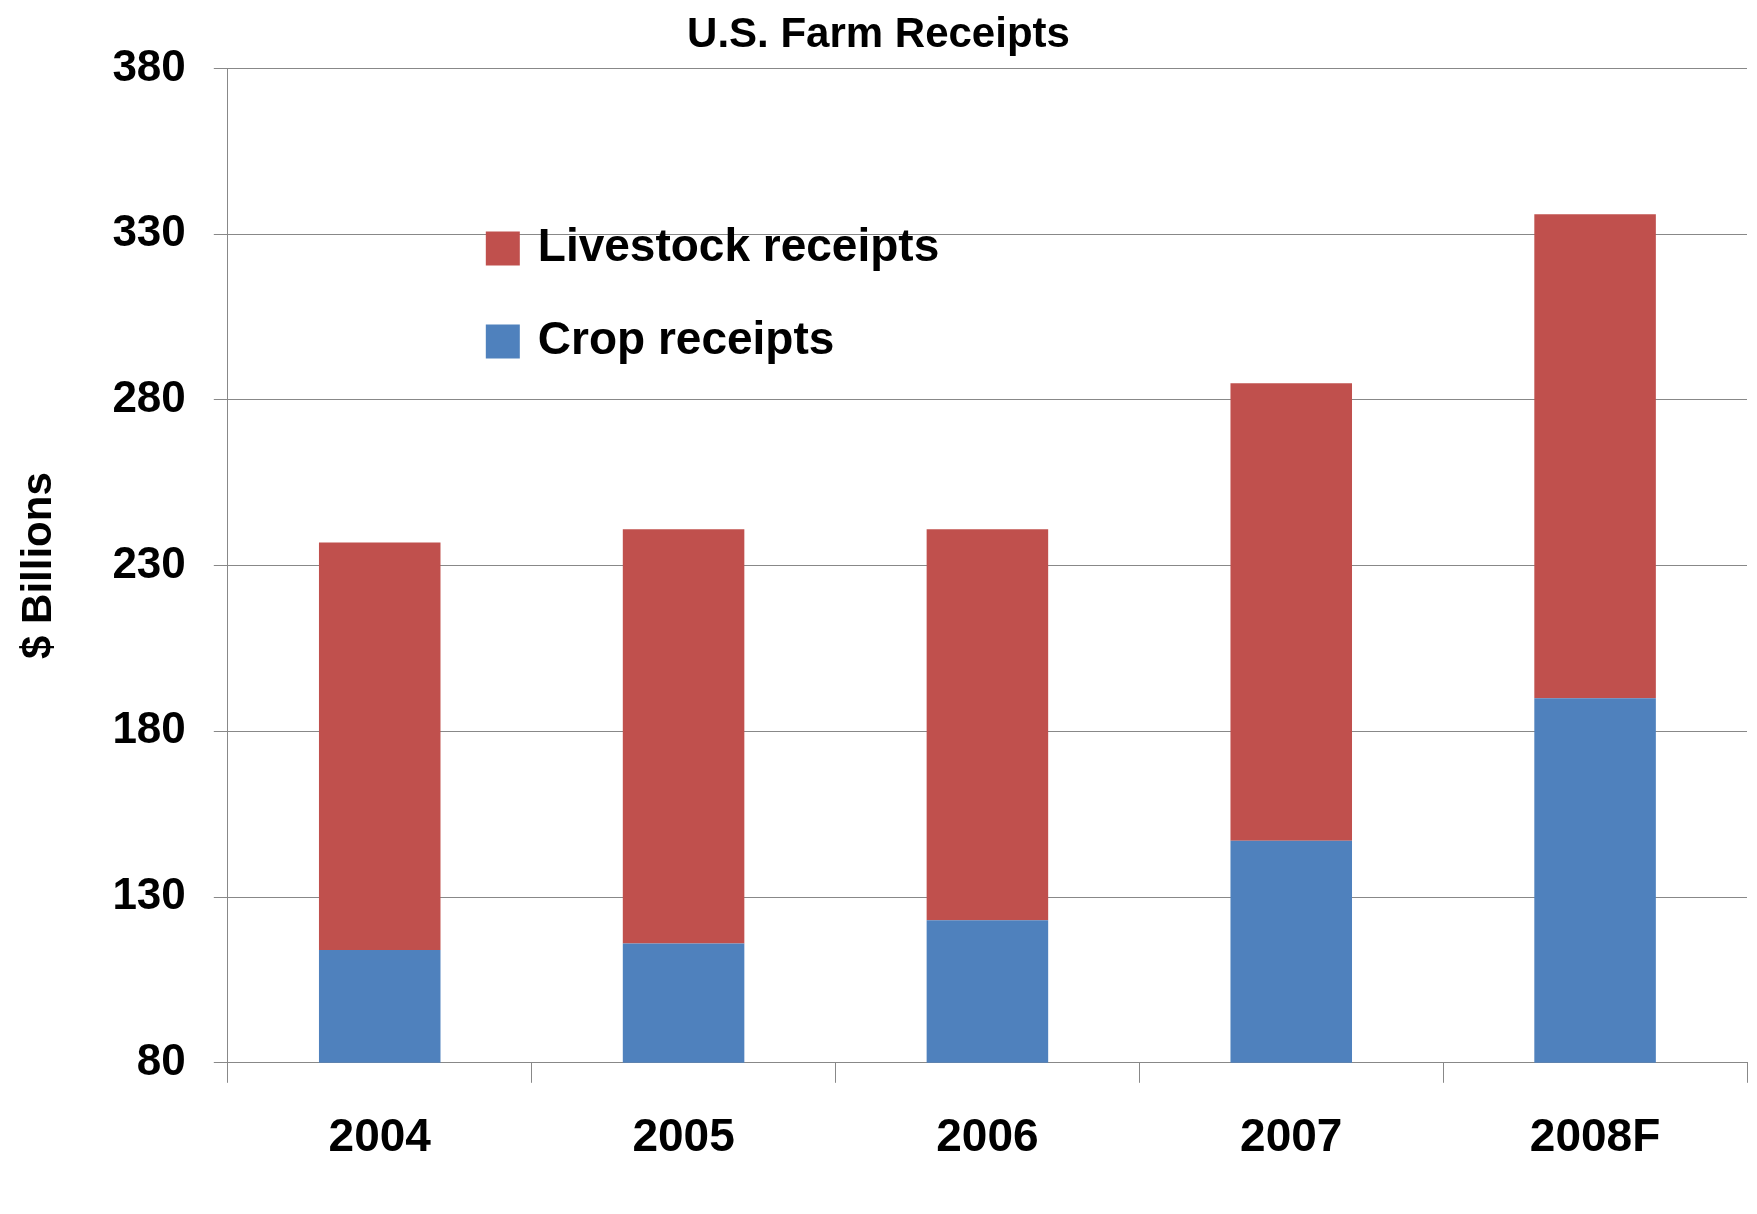 The width and height of the screenshot is (1757, 1214). What do you see at coordinates (1291, 1135) in the screenshot?
I see `x-tick-label: 2007` at bounding box center [1291, 1135].